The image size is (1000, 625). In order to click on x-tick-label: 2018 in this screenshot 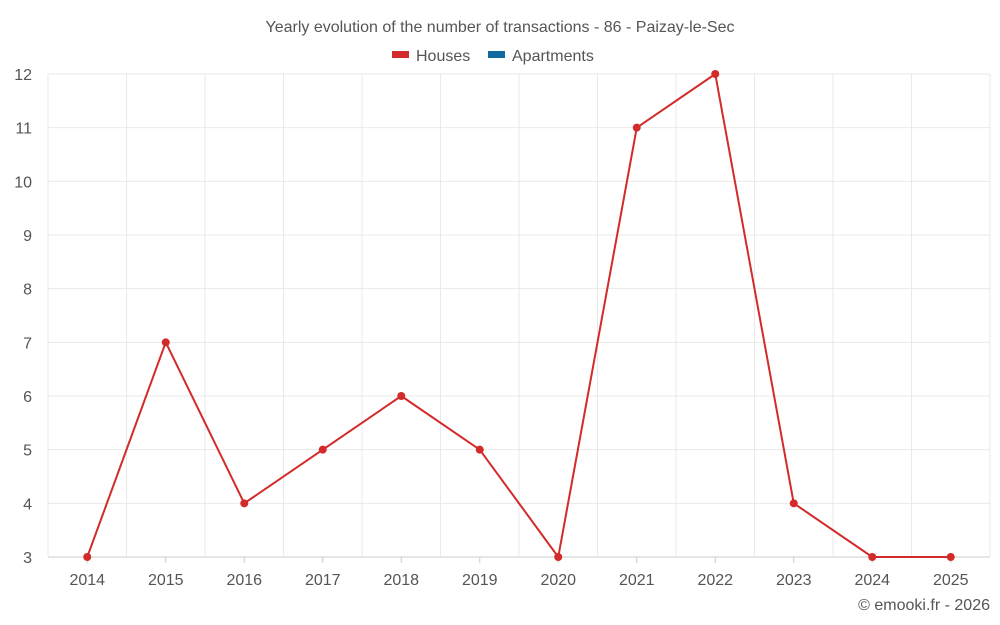, I will do `click(401, 580)`.